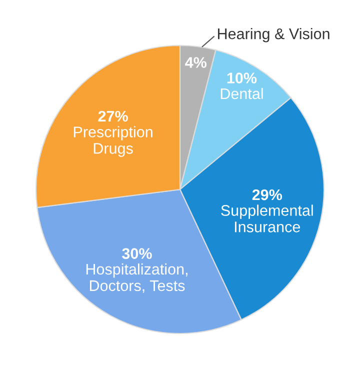  Describe the element at coordinates (267, 218) in the screenshot. I see `slice-label: Supplemental Insurance` at that location.